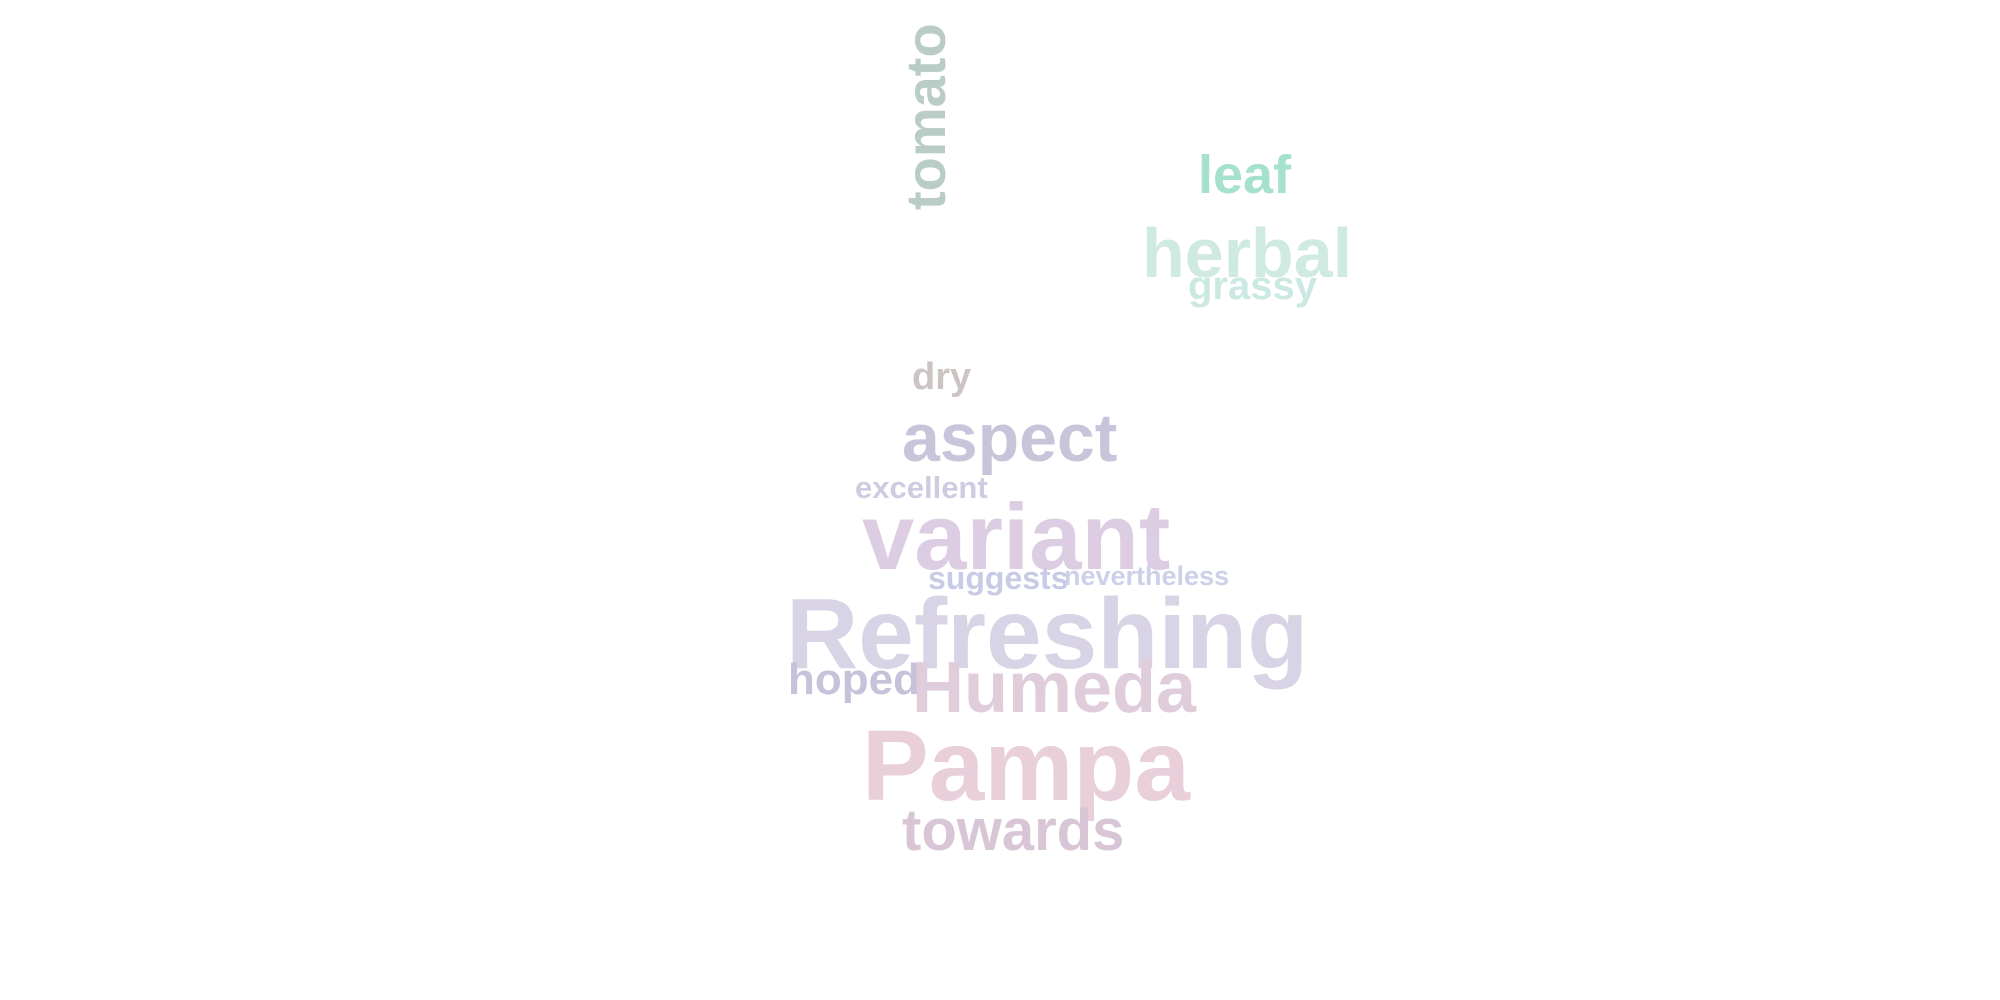 This screenshot has height=1000, width=2000. I want to click on word-dry: dry, so click(942, 377).